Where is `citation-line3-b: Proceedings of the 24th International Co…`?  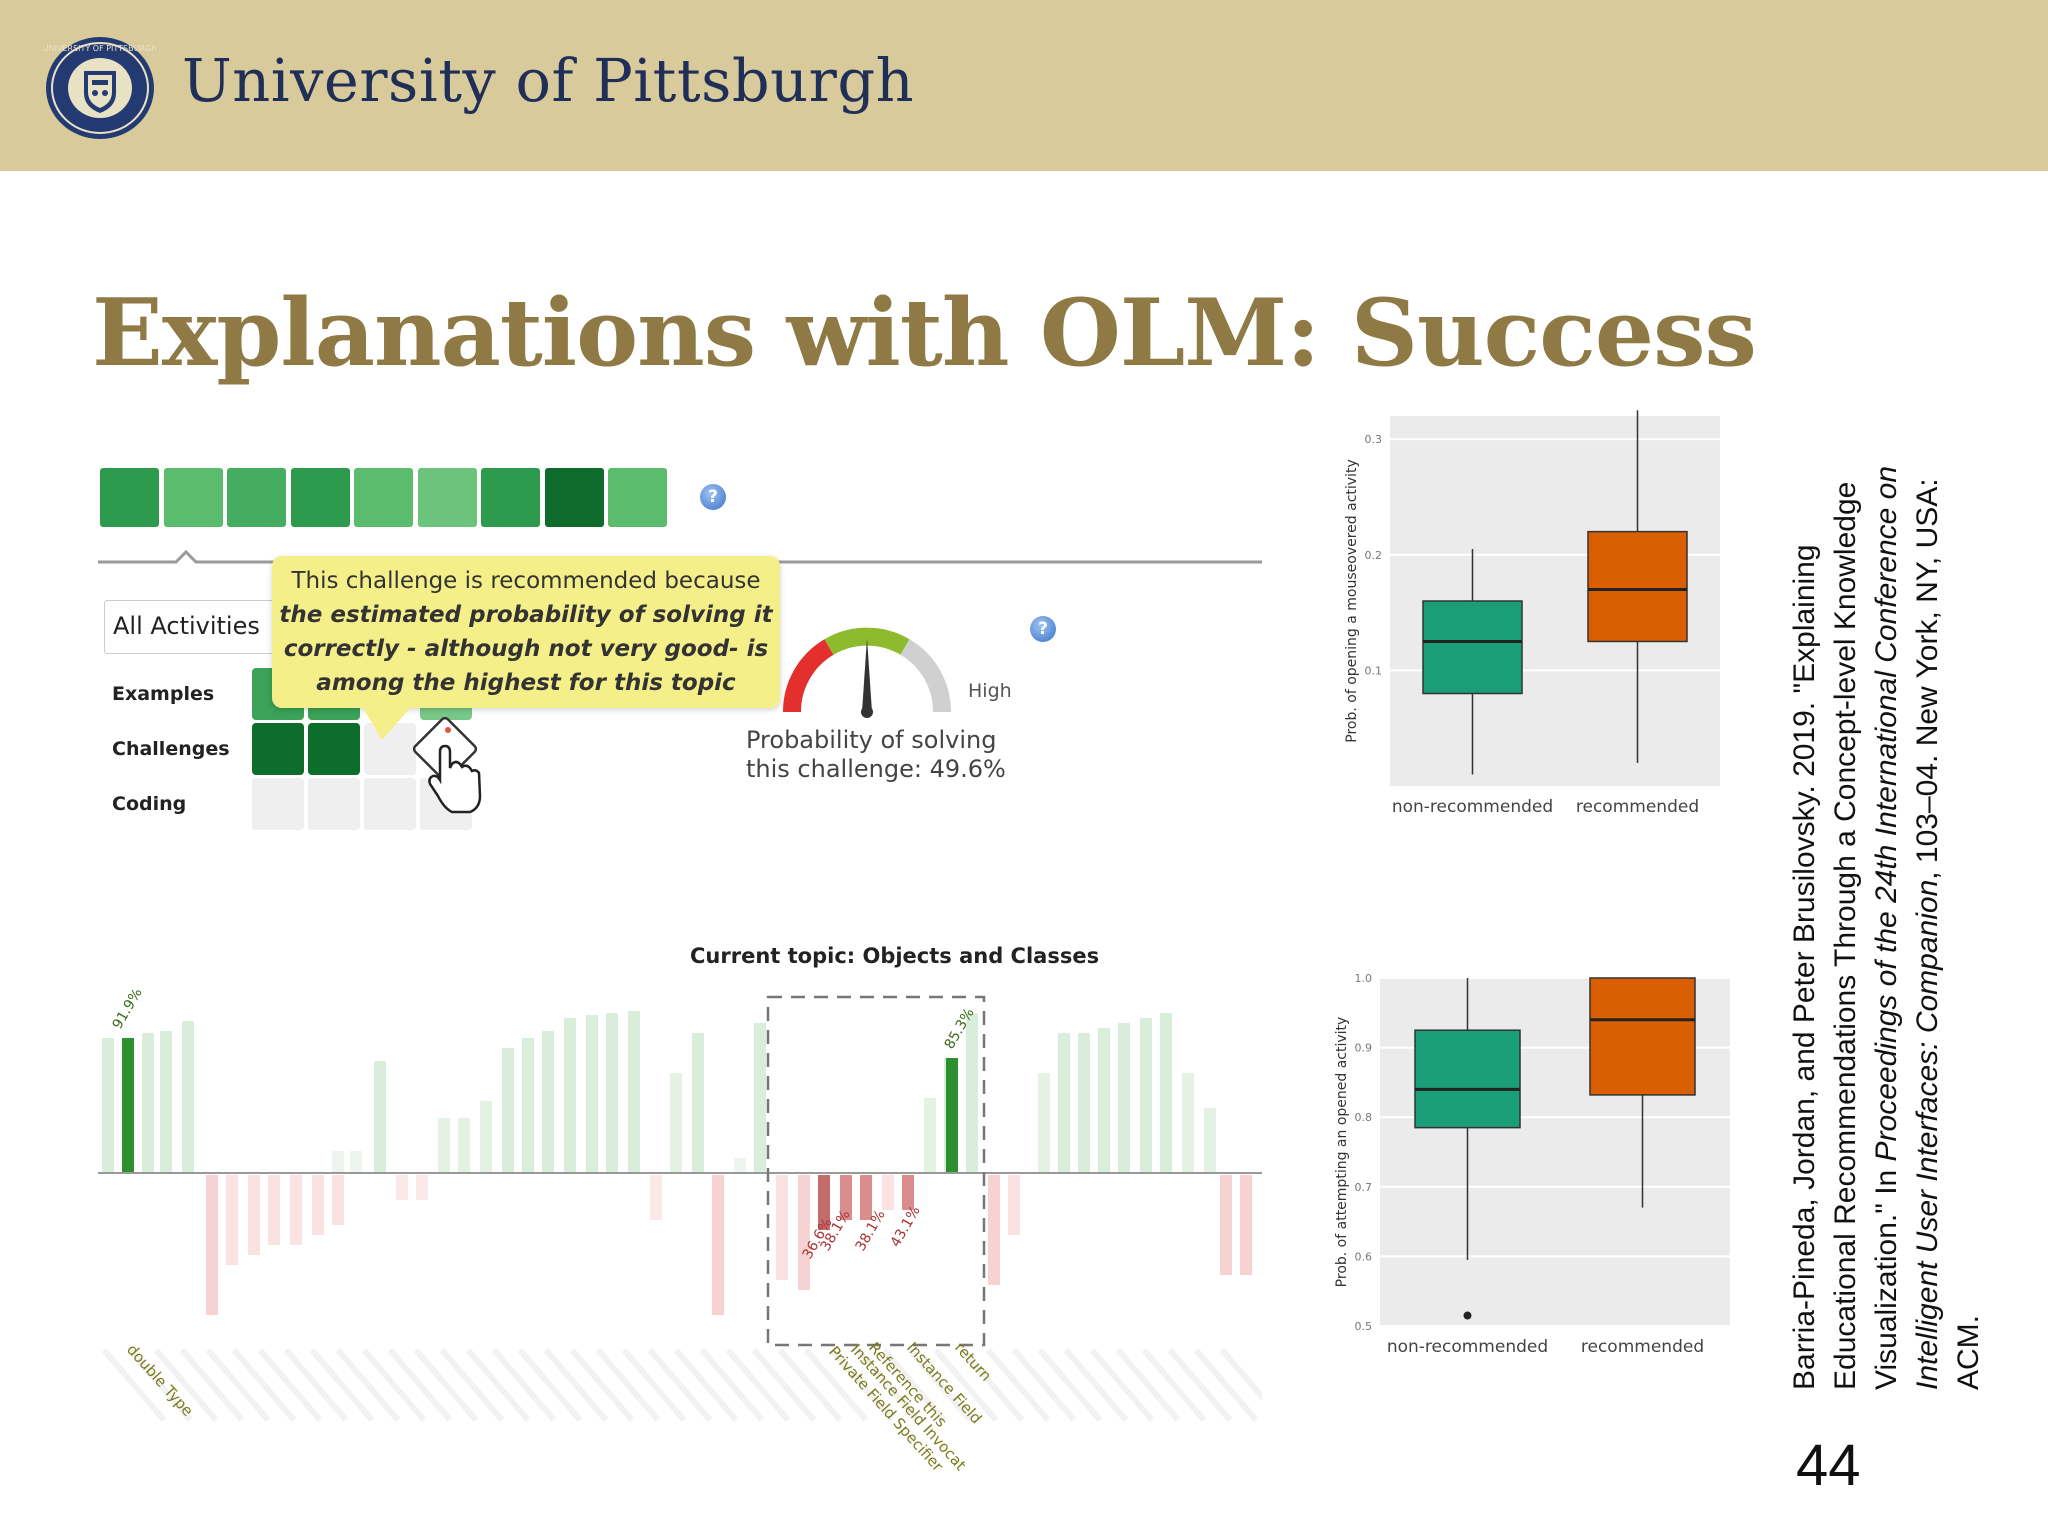
citation-line3-b: Proceedings of the 24th International Co… is located at coordinates (1886, 813).